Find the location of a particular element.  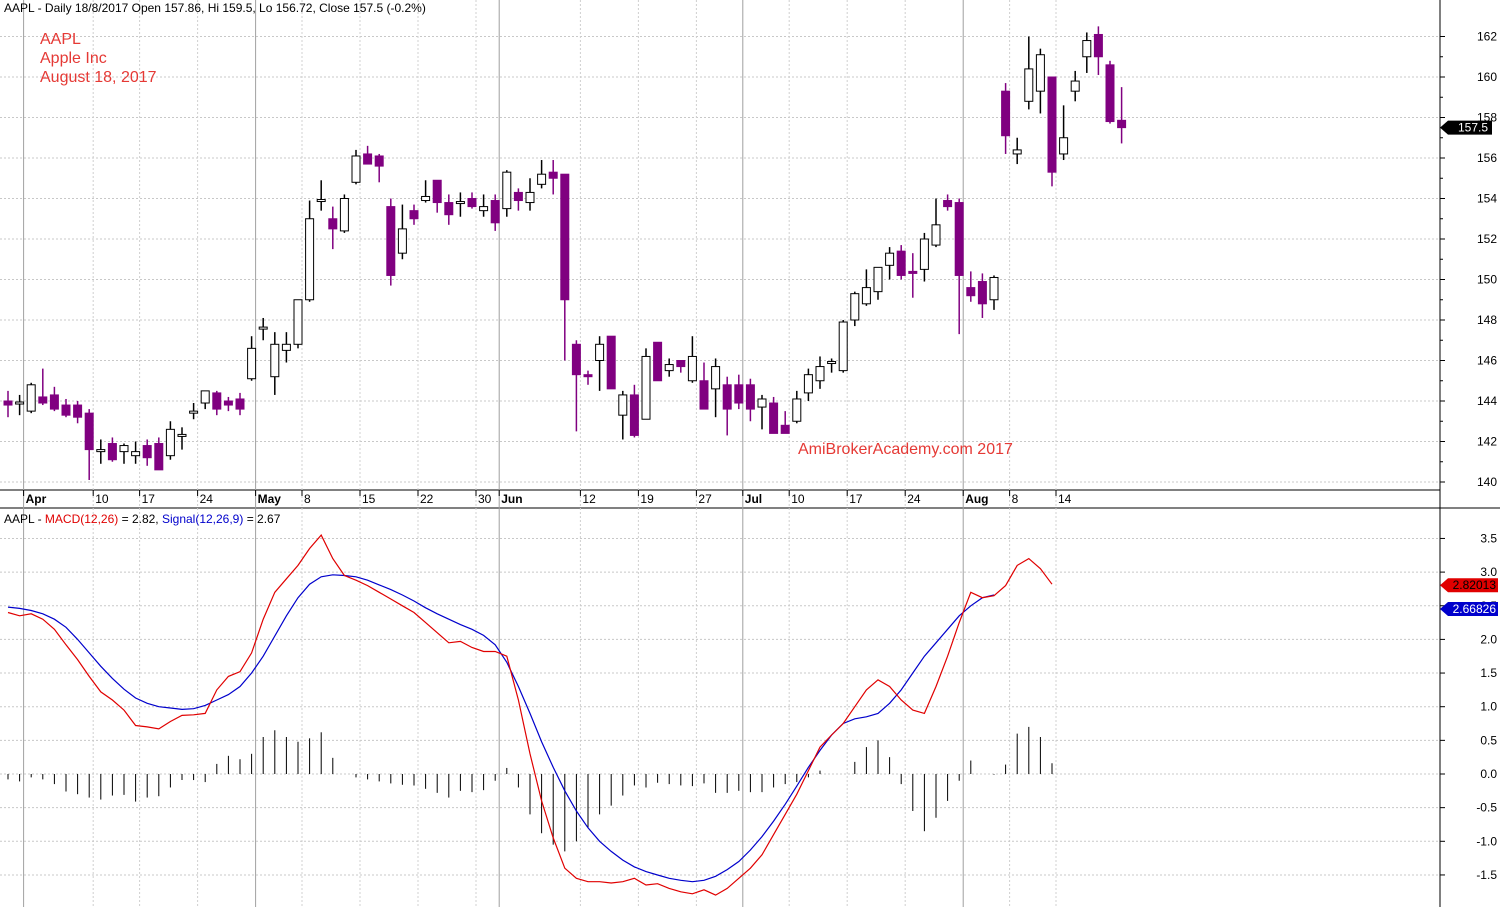

date-tick-label: 17 is located at coordinates (149, 499).